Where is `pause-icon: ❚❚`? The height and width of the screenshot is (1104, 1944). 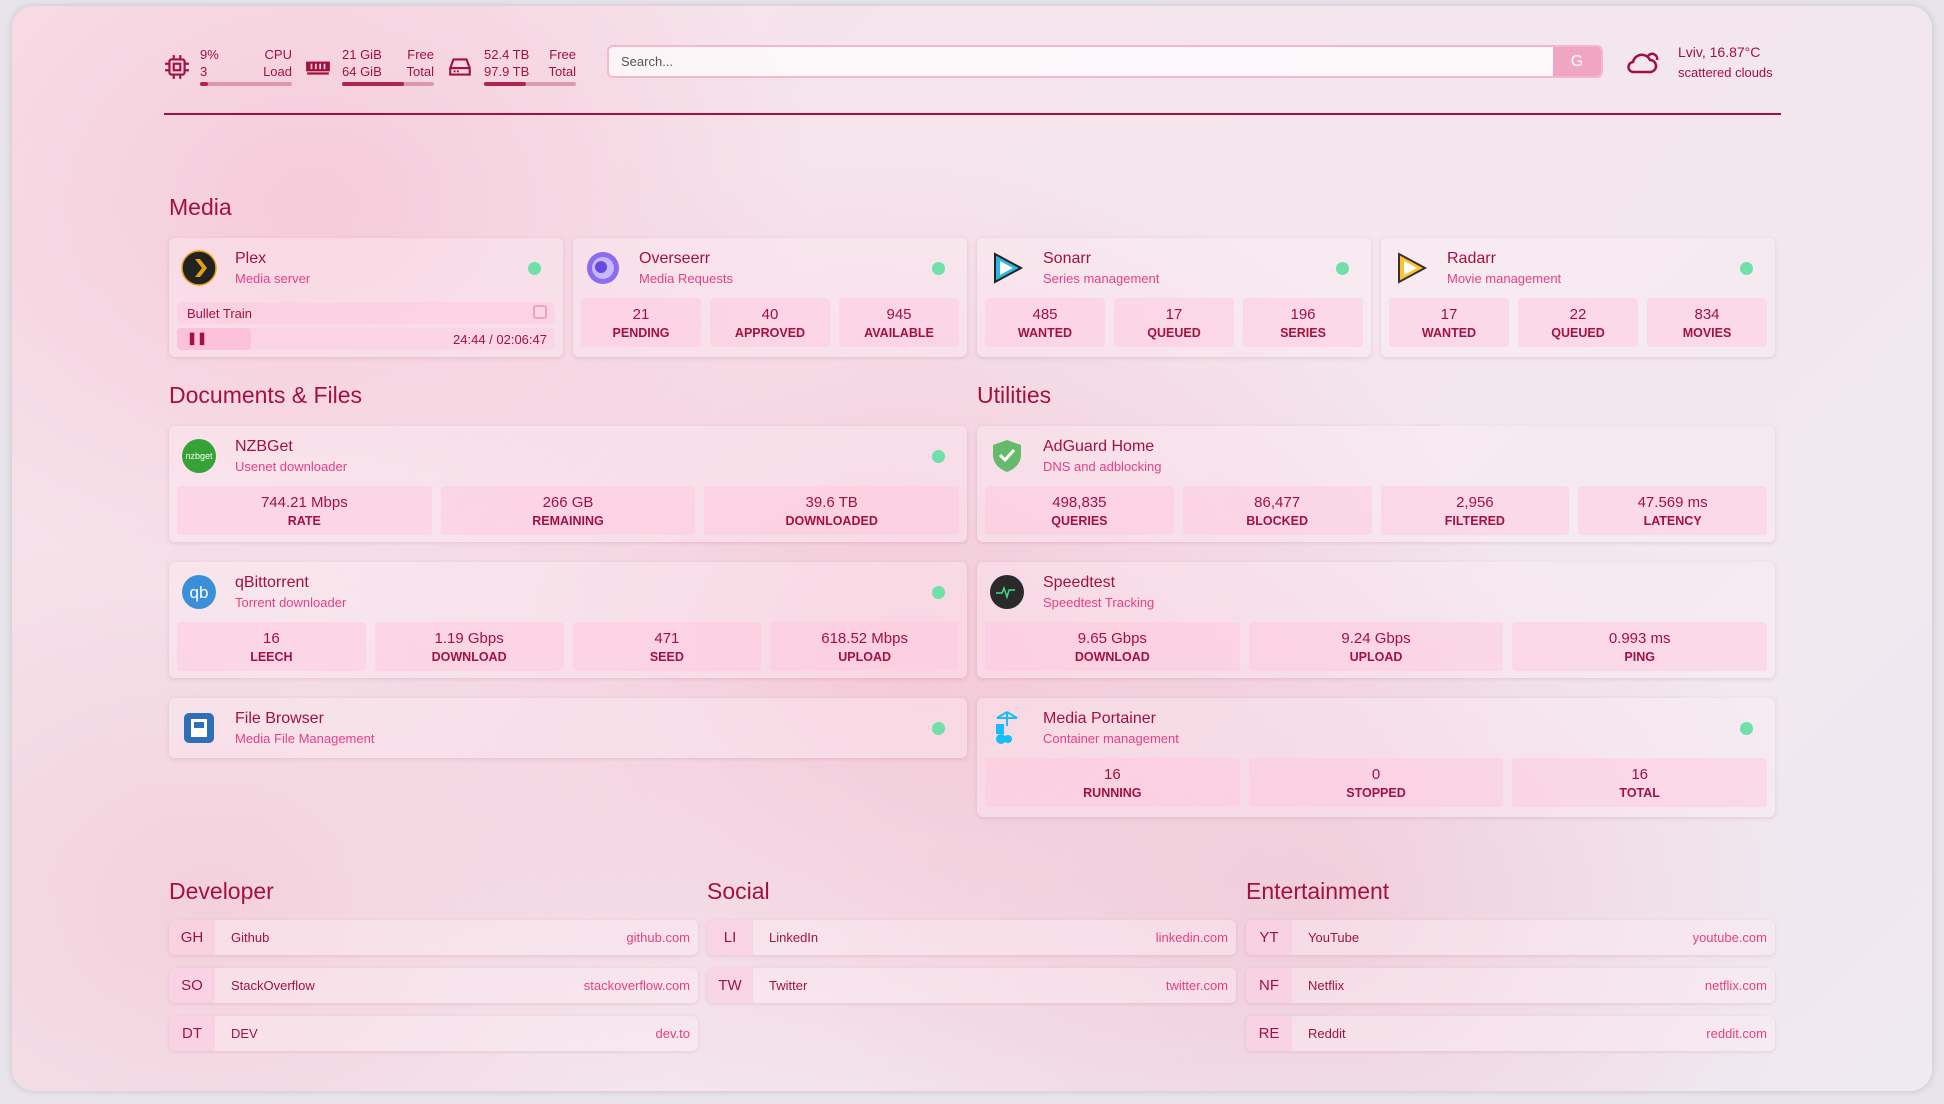 pause-icon: ❚❚ is located at coordinates (197, 338).